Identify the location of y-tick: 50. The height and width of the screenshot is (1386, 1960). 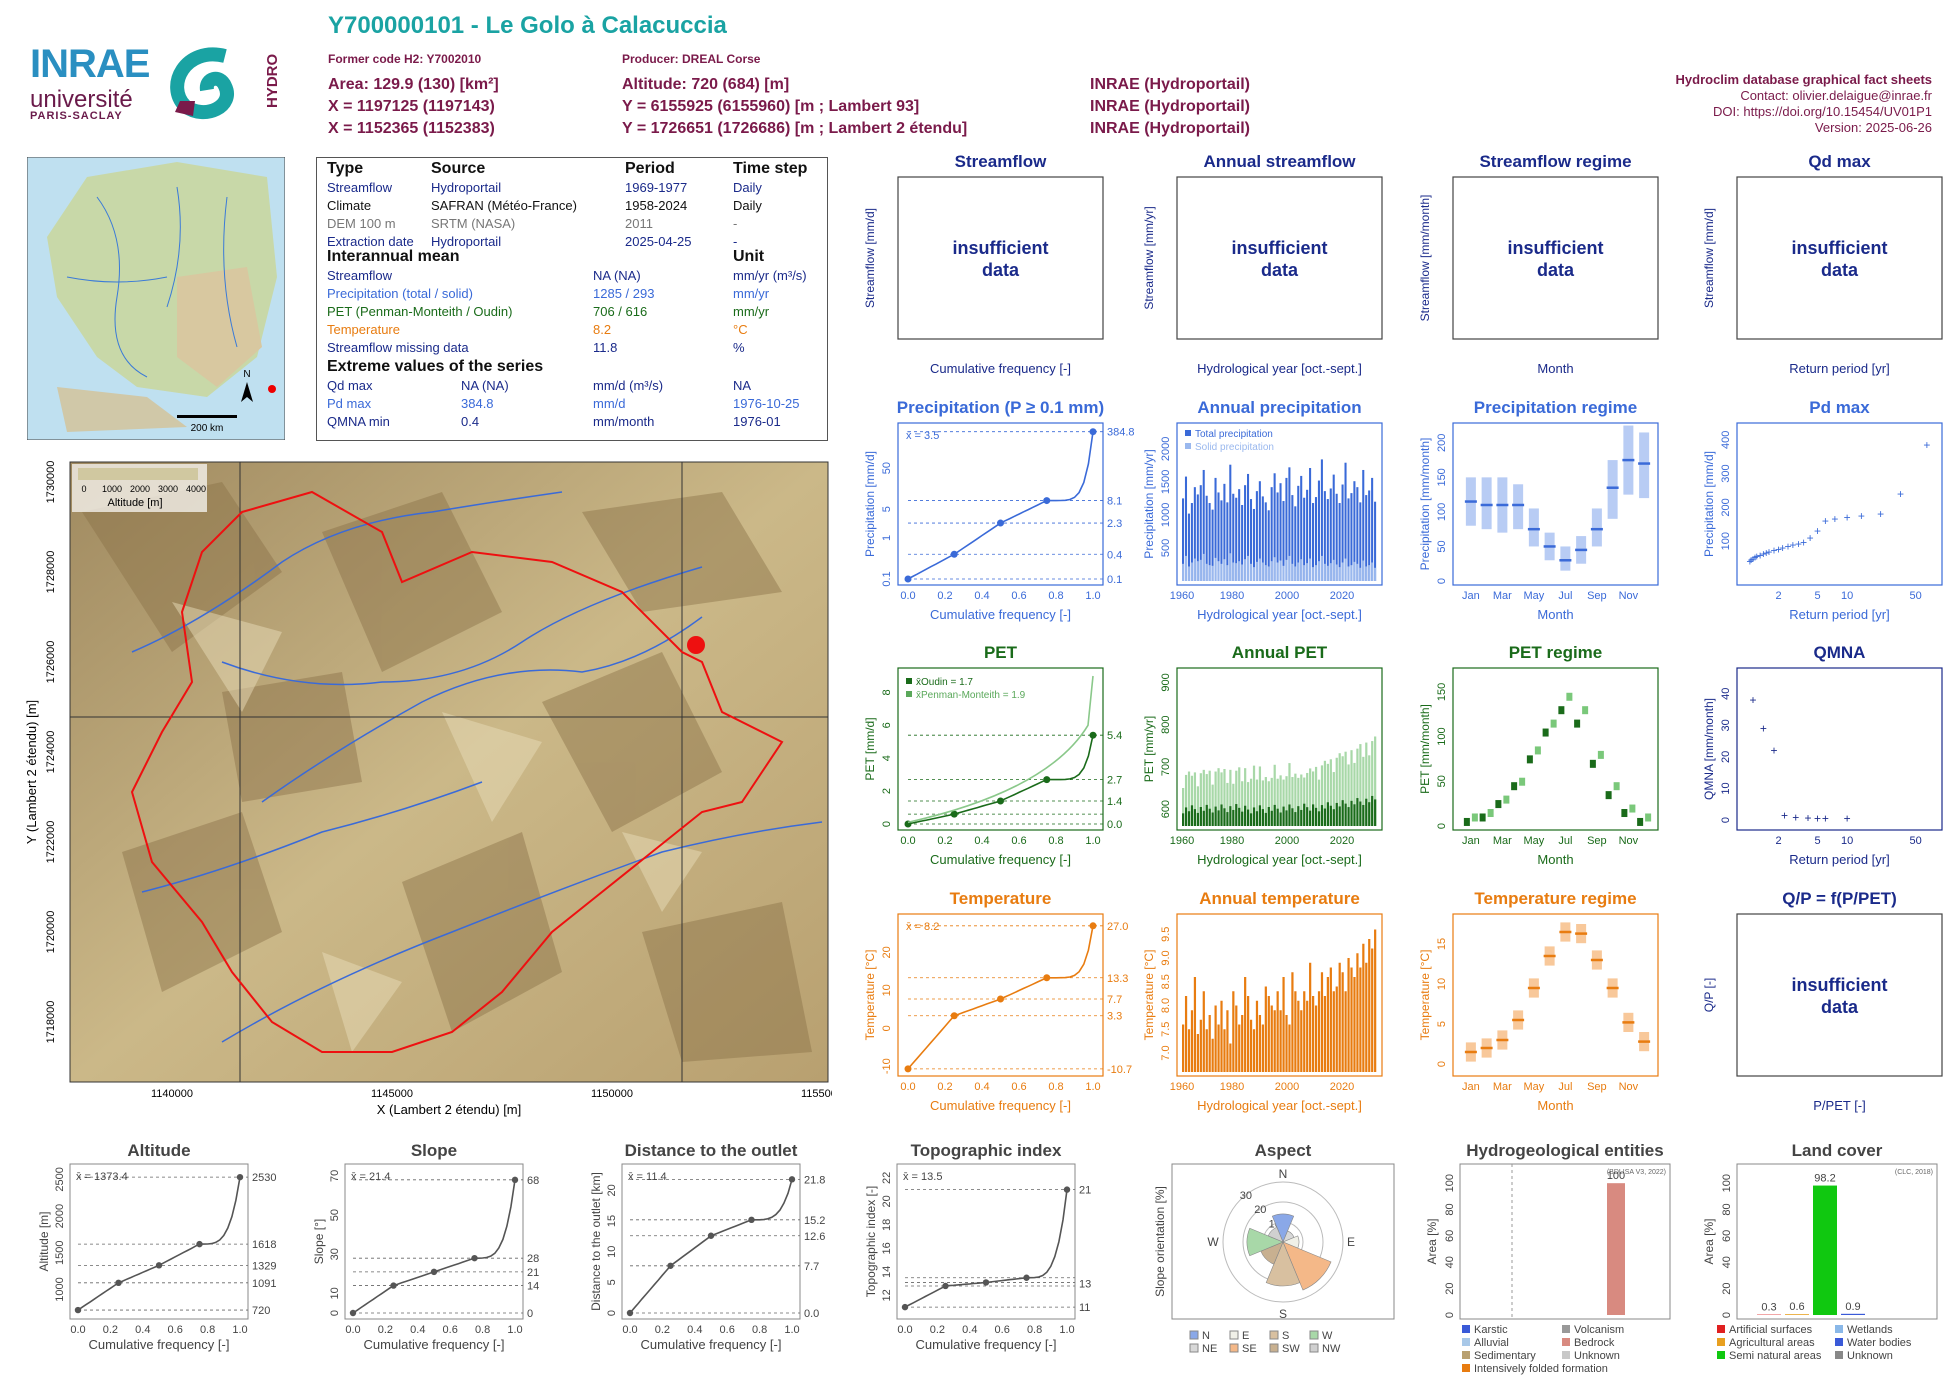
(1442, 546).